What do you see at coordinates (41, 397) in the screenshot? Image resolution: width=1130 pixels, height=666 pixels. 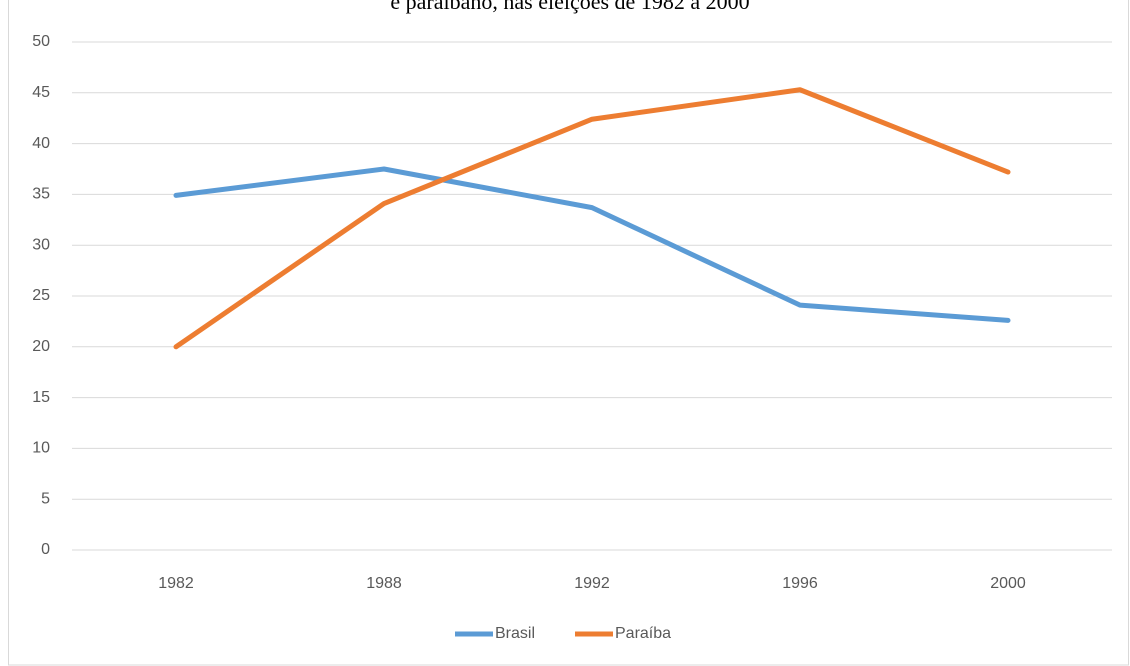 I see `y-tick-label: 15` at bounding box center [41, 397].